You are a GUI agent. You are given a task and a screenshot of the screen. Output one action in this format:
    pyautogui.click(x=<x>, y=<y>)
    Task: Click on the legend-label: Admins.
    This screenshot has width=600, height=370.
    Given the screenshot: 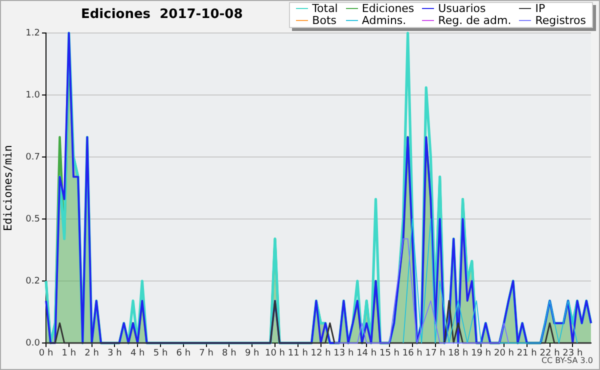 What is the action you would take?
    pyautogui.click(x=384, y=20)
    